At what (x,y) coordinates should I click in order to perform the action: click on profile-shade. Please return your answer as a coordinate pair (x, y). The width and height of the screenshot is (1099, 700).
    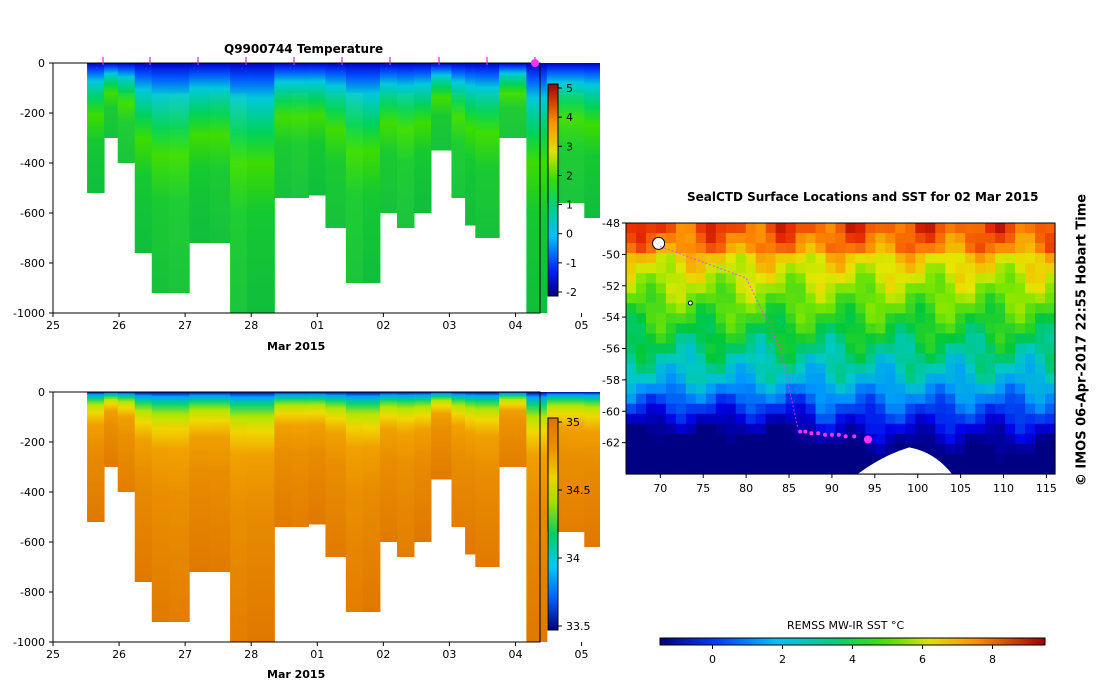
    Looking at the image, I should click on (160, 193).